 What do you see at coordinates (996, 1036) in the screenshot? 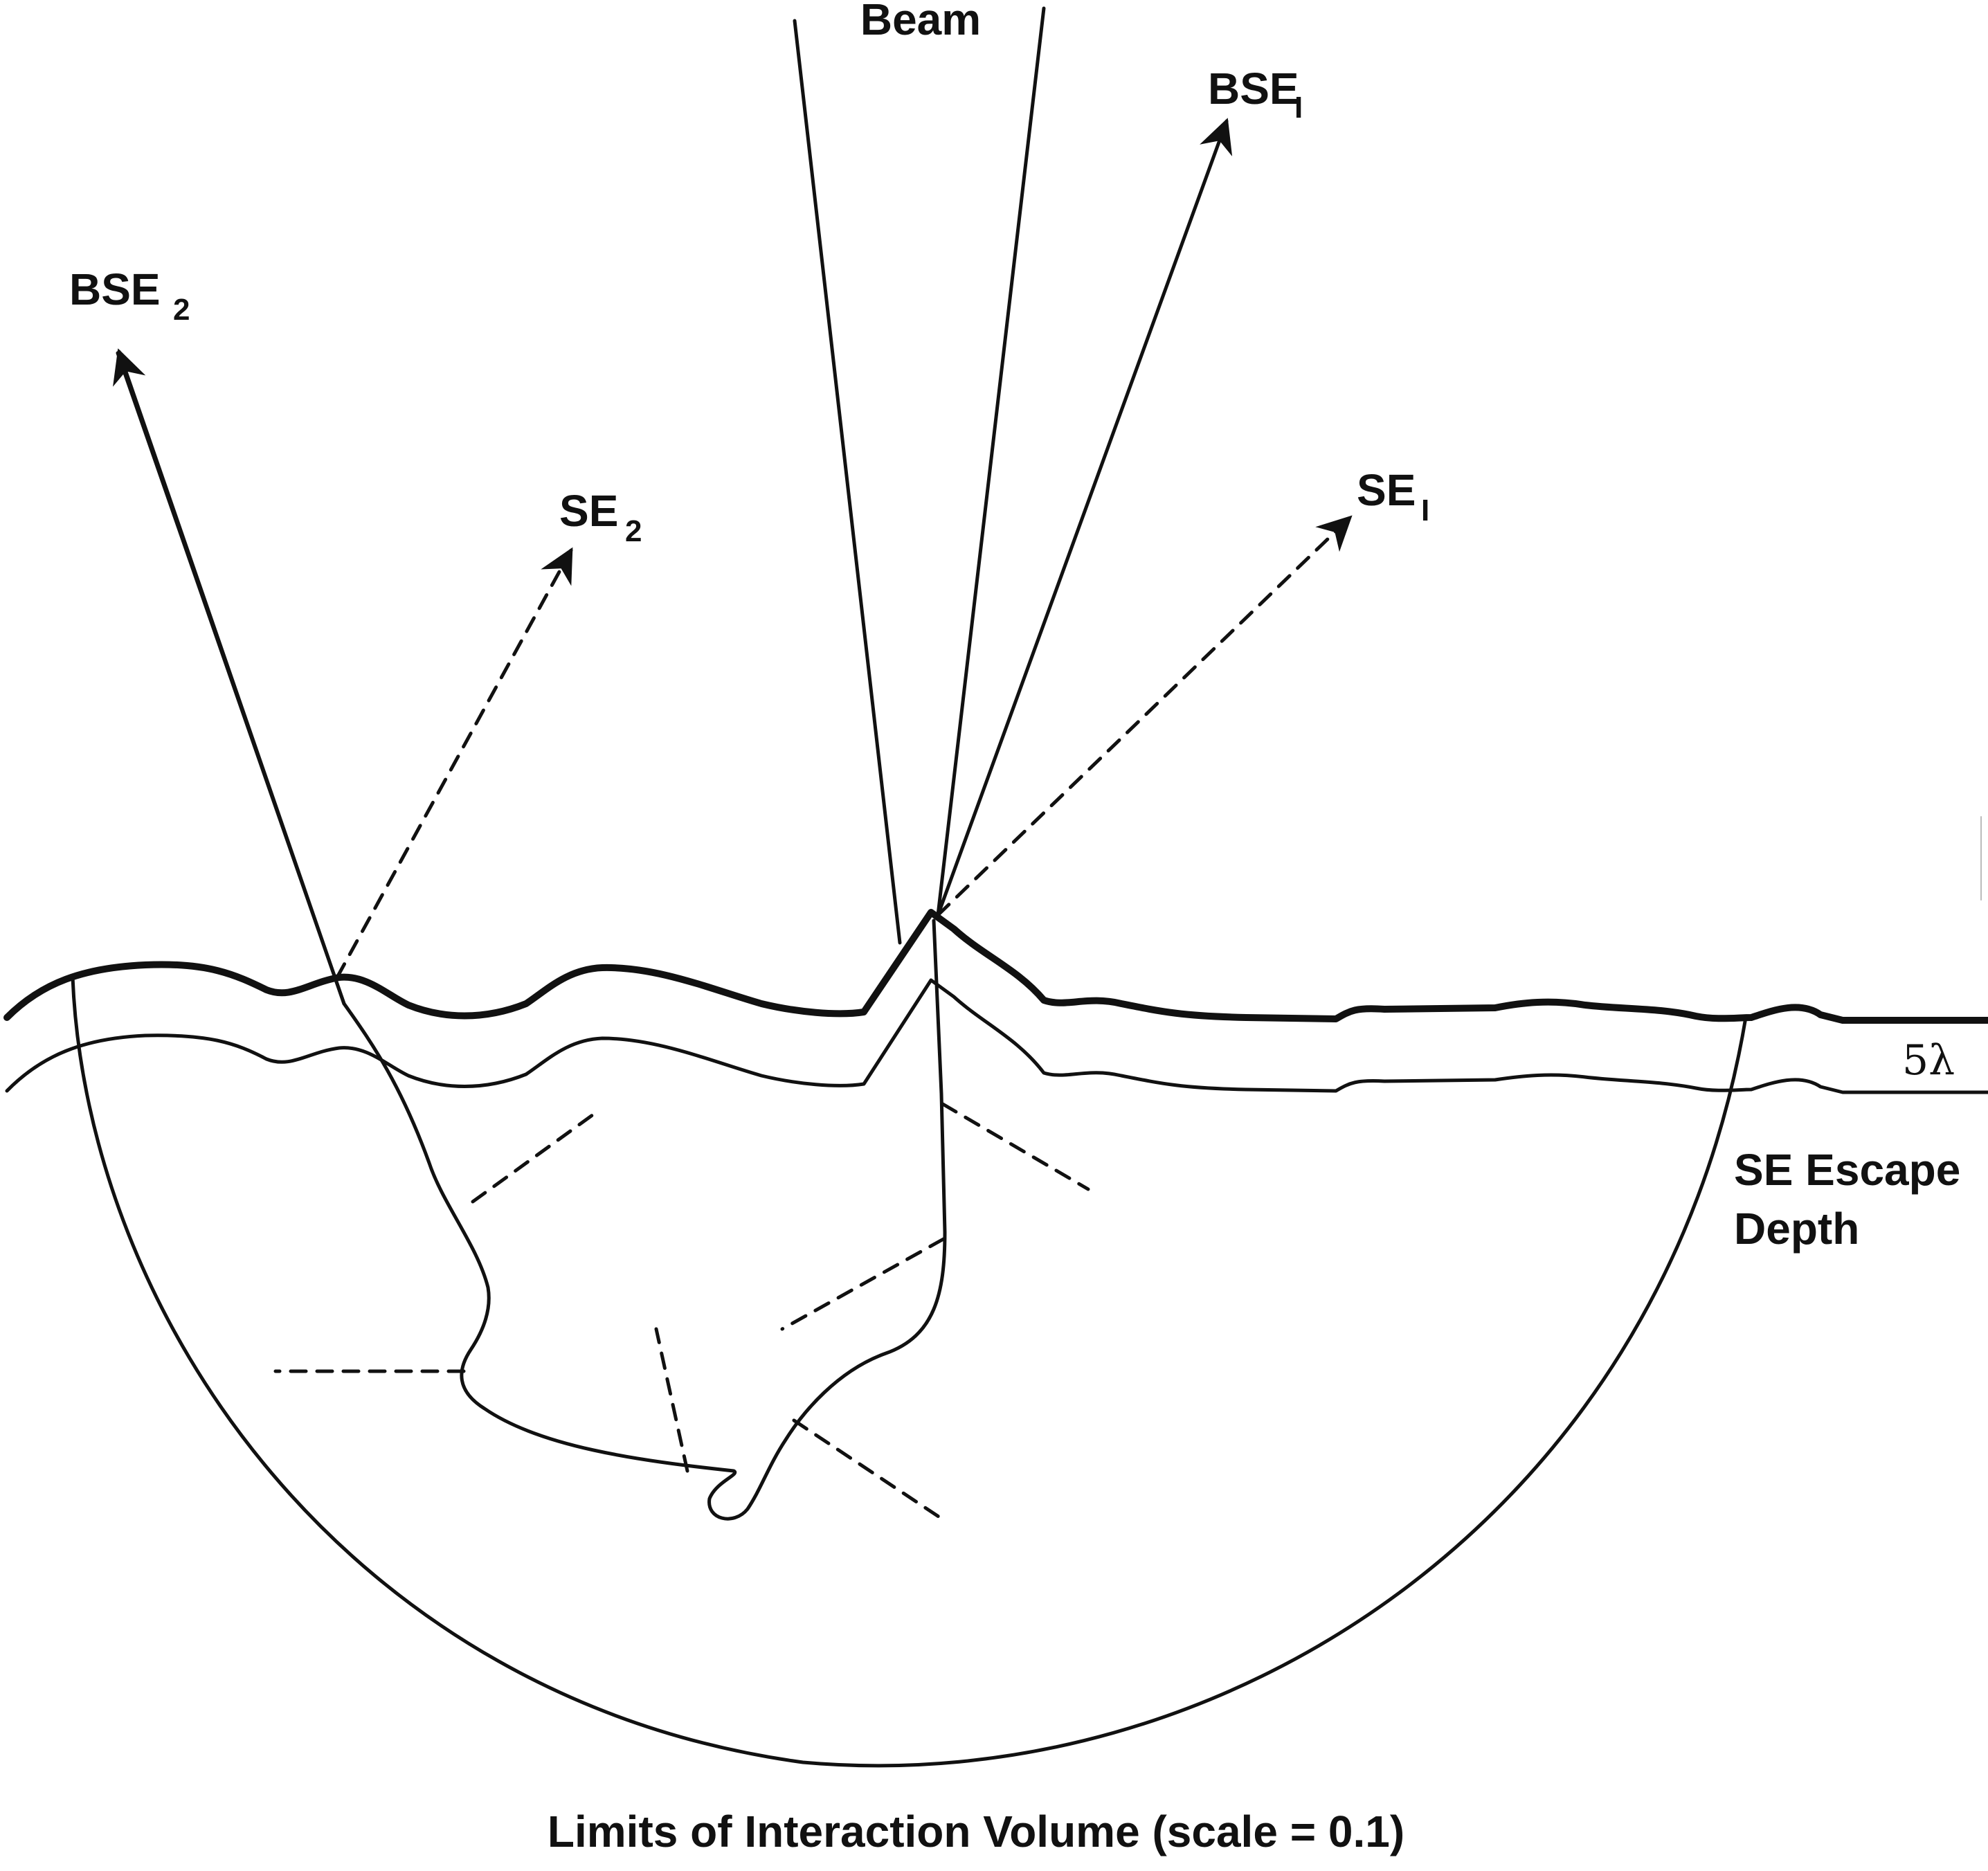
I see `se-escape-depth-line` at bounding box center [996, 1036].